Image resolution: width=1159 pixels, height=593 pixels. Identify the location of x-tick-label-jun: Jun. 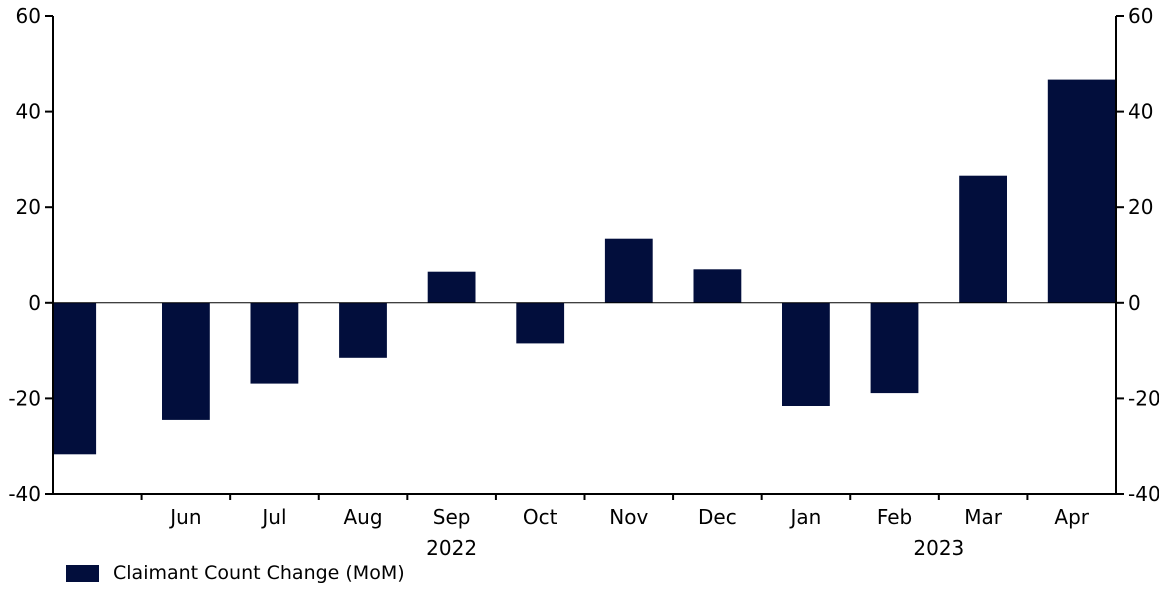
(184, 517).